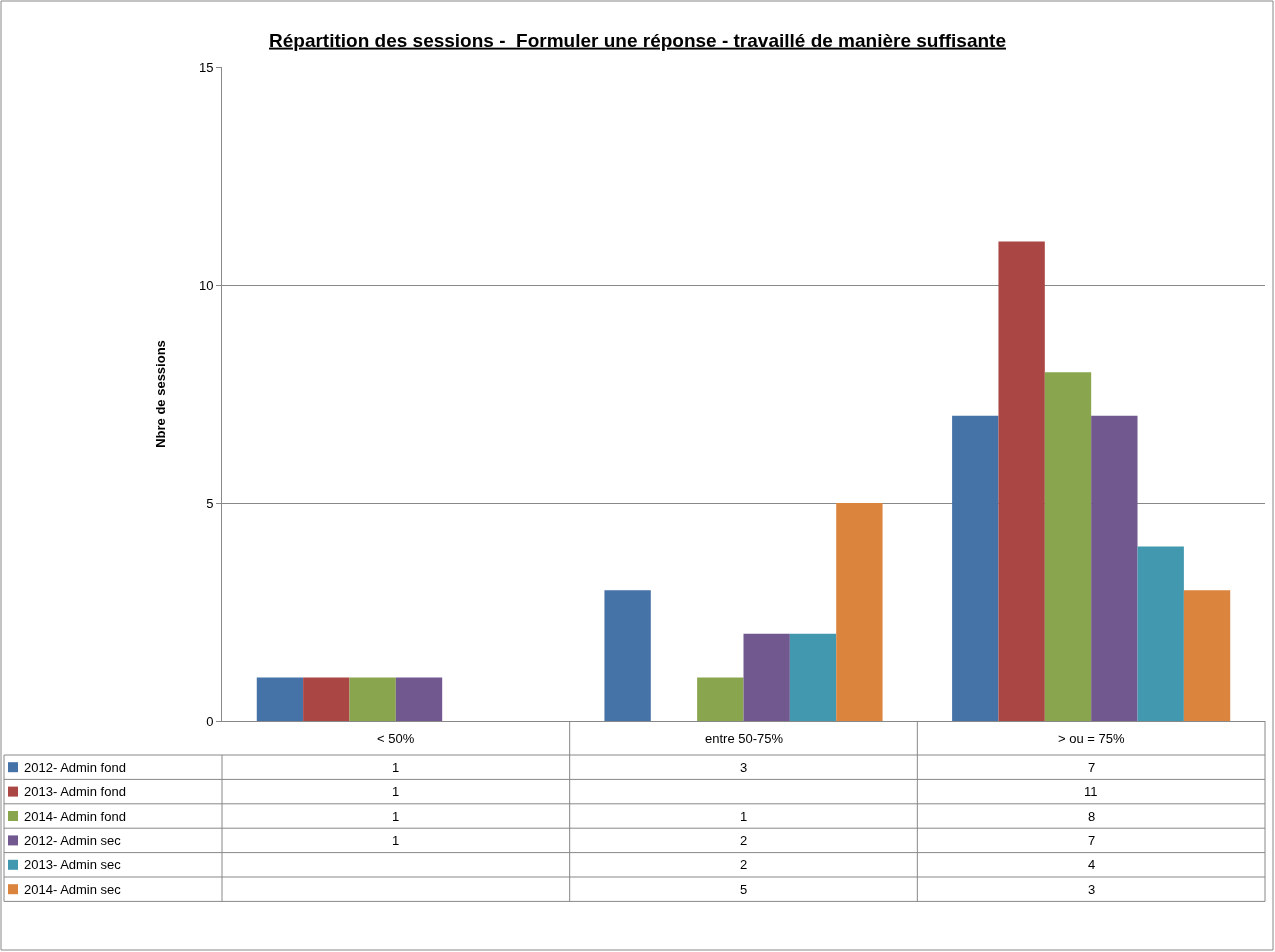 The height and width of the screenshot is (952, 1275). Describe the element at coordinates (1092, 864) in the screenshot. I see `data-label: 4` at that location.